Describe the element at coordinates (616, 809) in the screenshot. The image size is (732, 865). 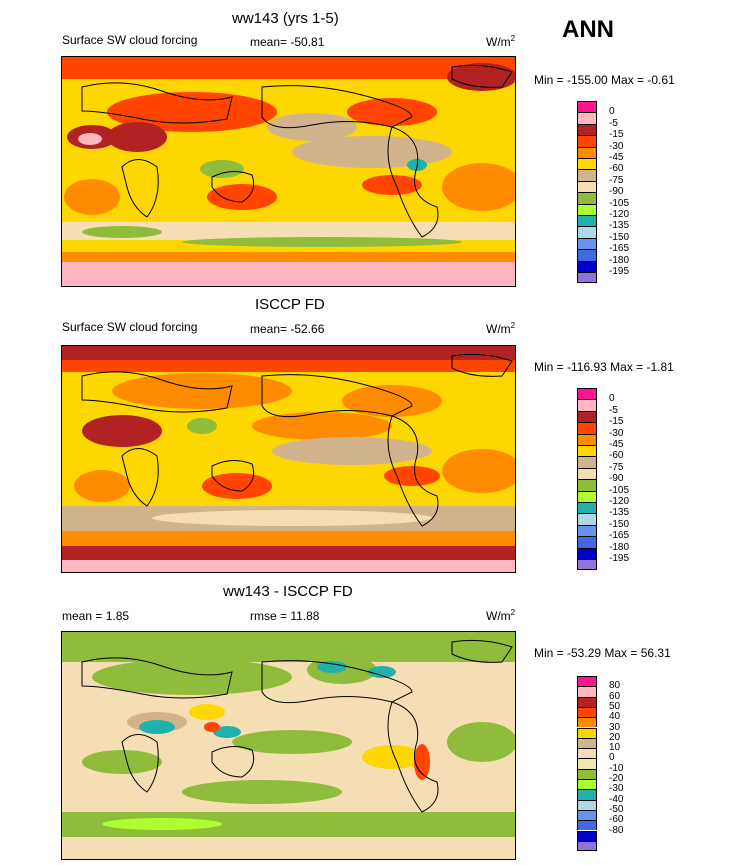
I see `legend-label: -50` at that location.